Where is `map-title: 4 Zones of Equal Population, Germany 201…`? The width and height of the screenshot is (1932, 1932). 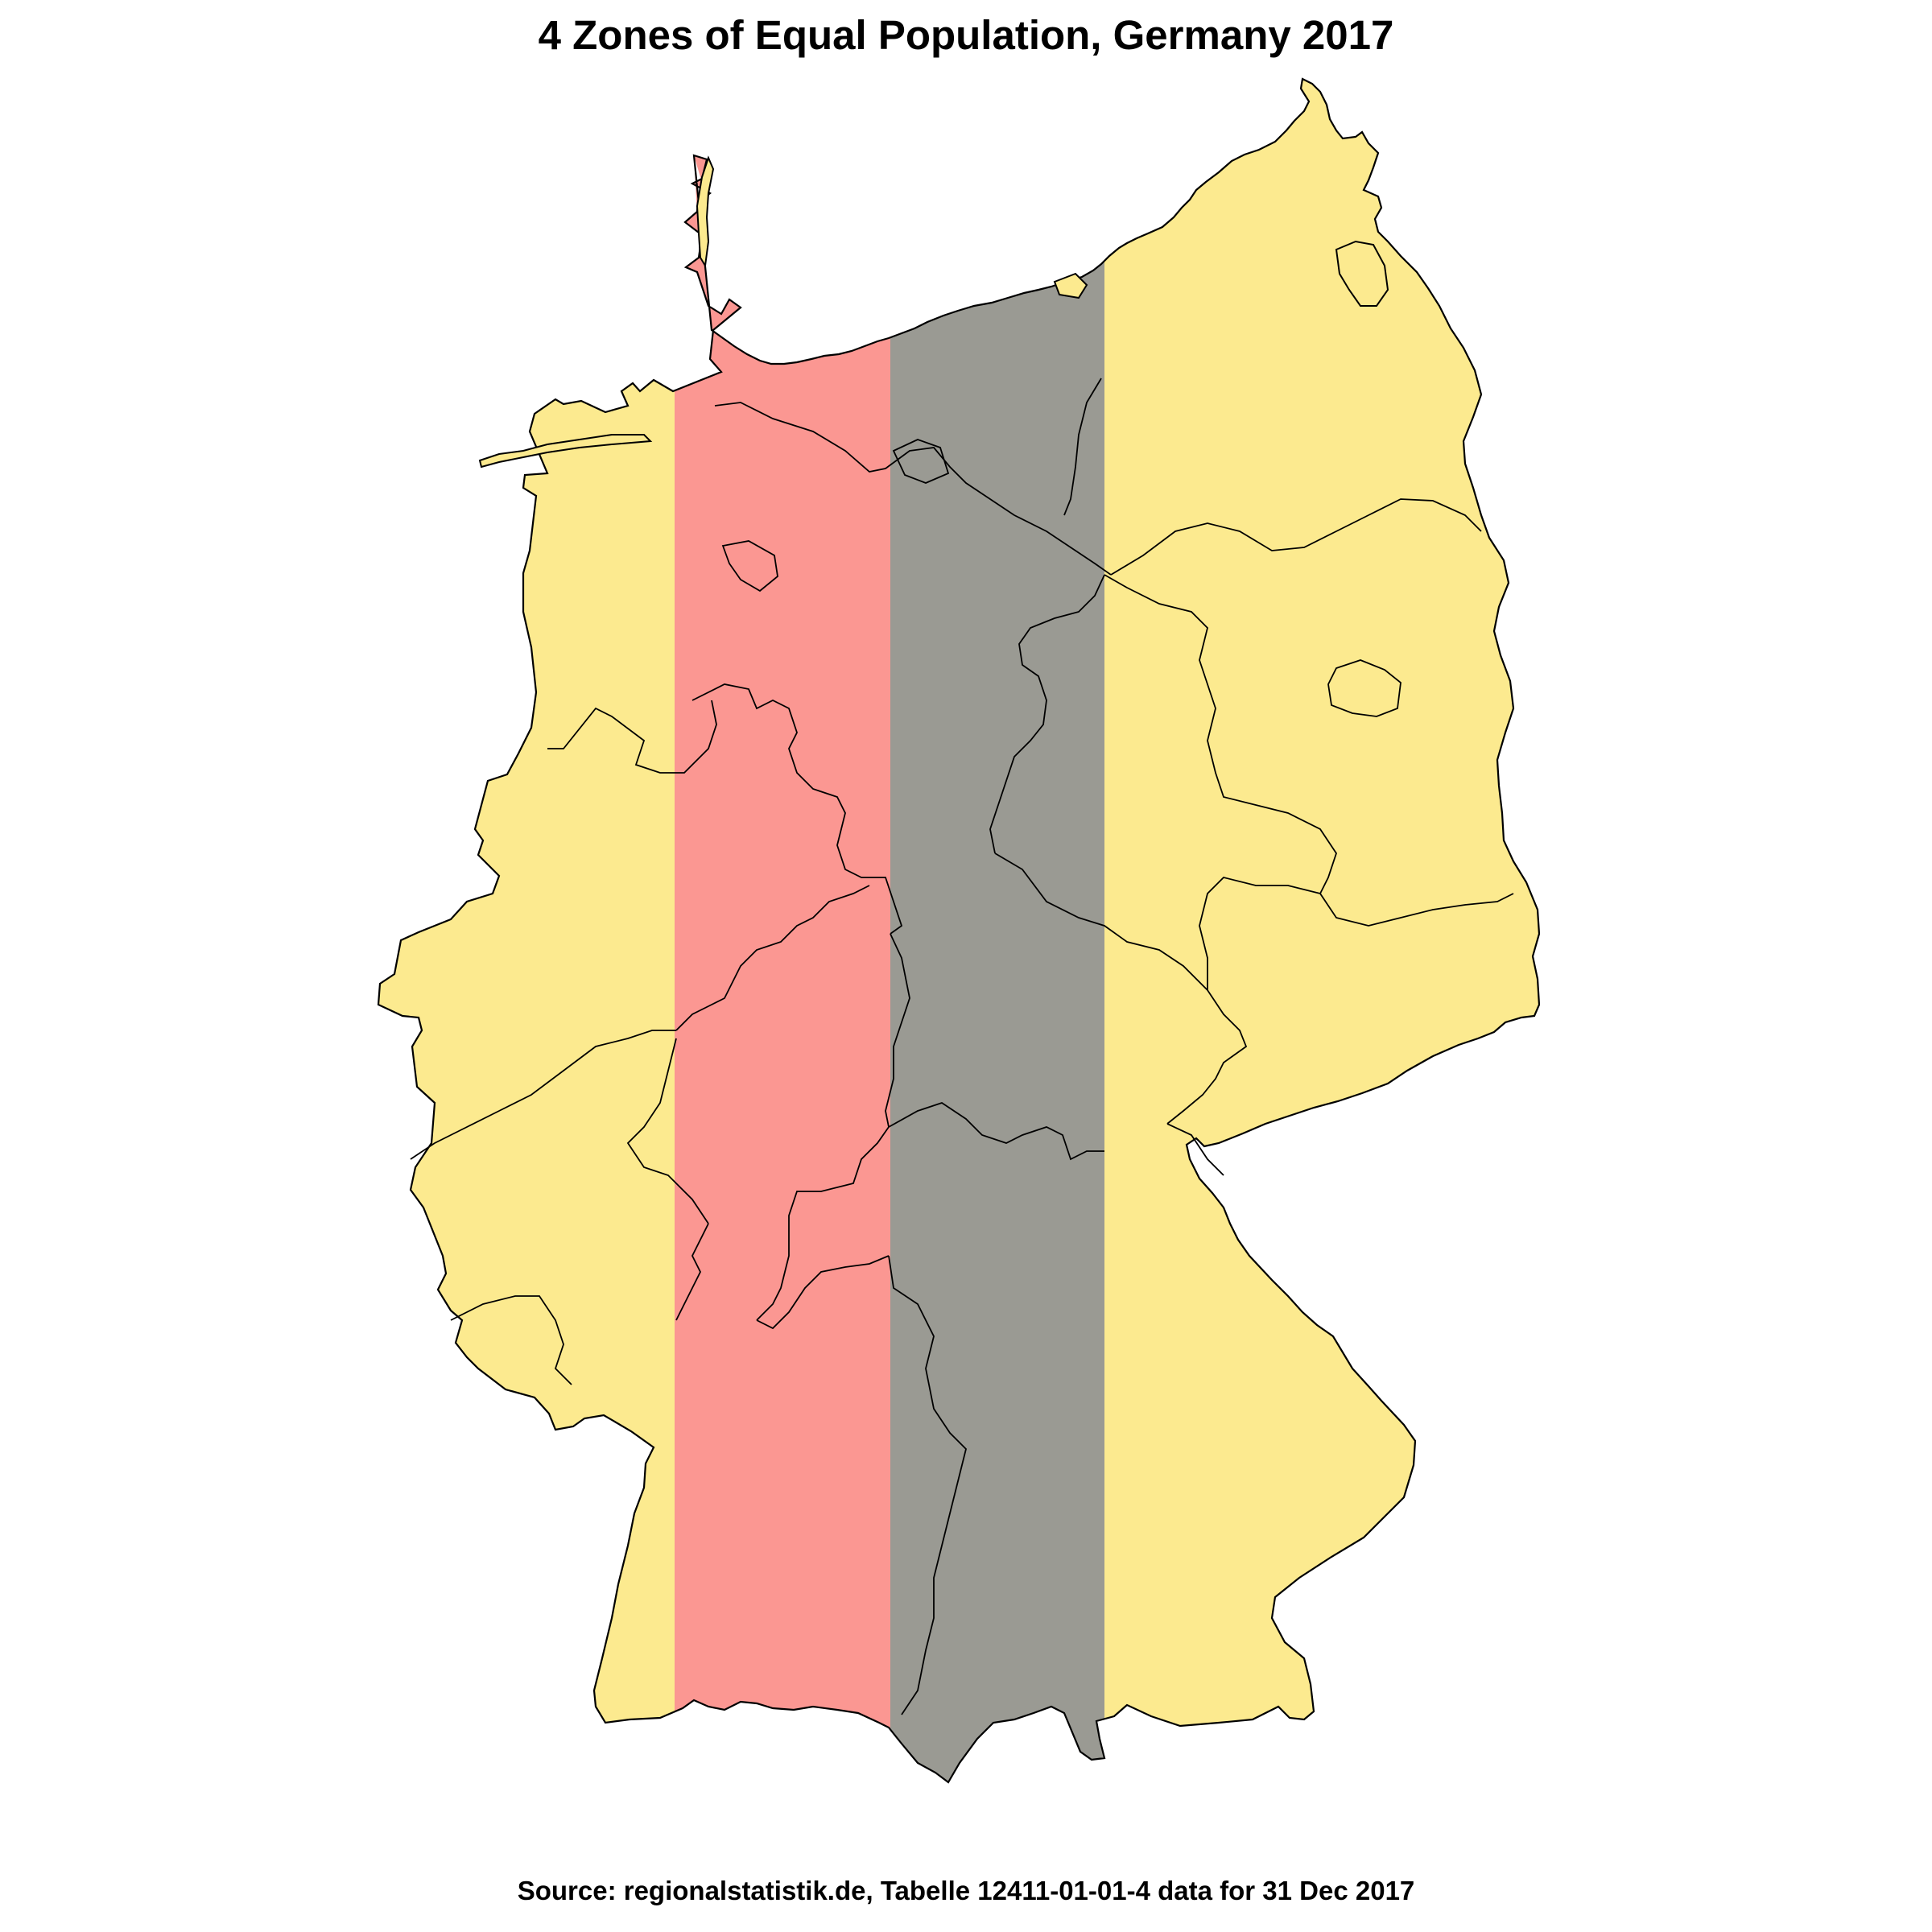
map-title: 4 Zones of Equal Population, Germany 201… is located at coordinates (966, 35).